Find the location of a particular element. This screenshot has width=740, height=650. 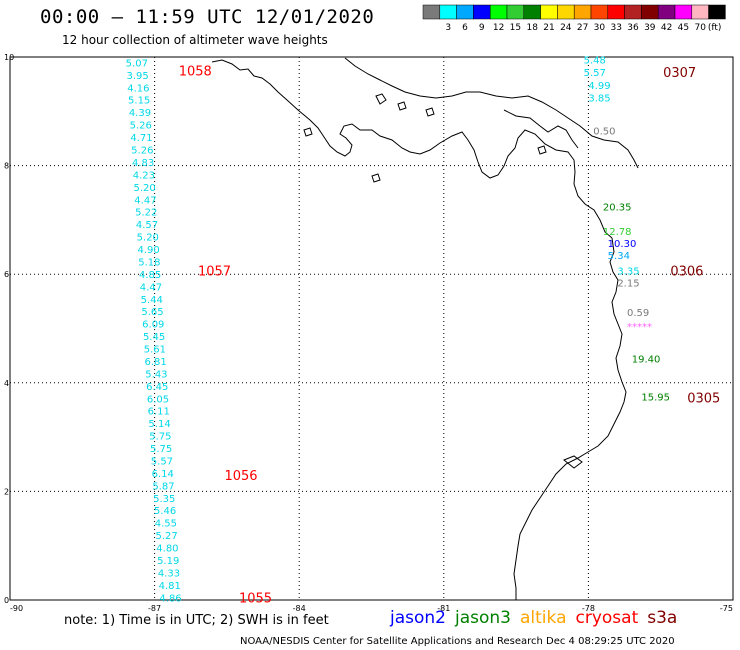

wave-height-value: 5.44 is located at coordinates (152, 300).